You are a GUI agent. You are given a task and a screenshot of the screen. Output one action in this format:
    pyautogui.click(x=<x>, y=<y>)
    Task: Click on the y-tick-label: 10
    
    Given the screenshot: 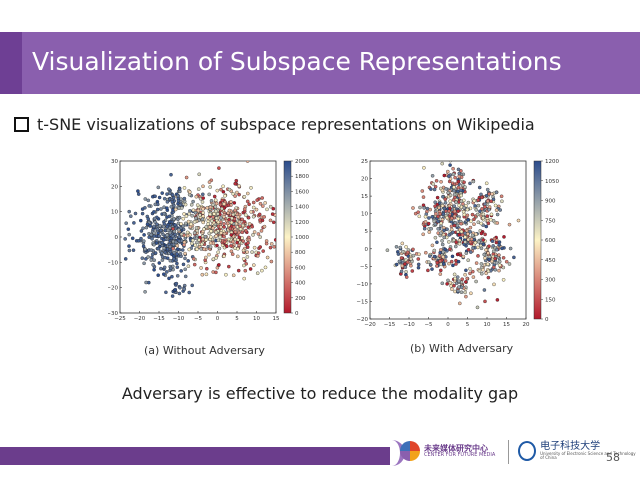 What is the action you would take?
    pyautogui.click(x=364, y=215)
    